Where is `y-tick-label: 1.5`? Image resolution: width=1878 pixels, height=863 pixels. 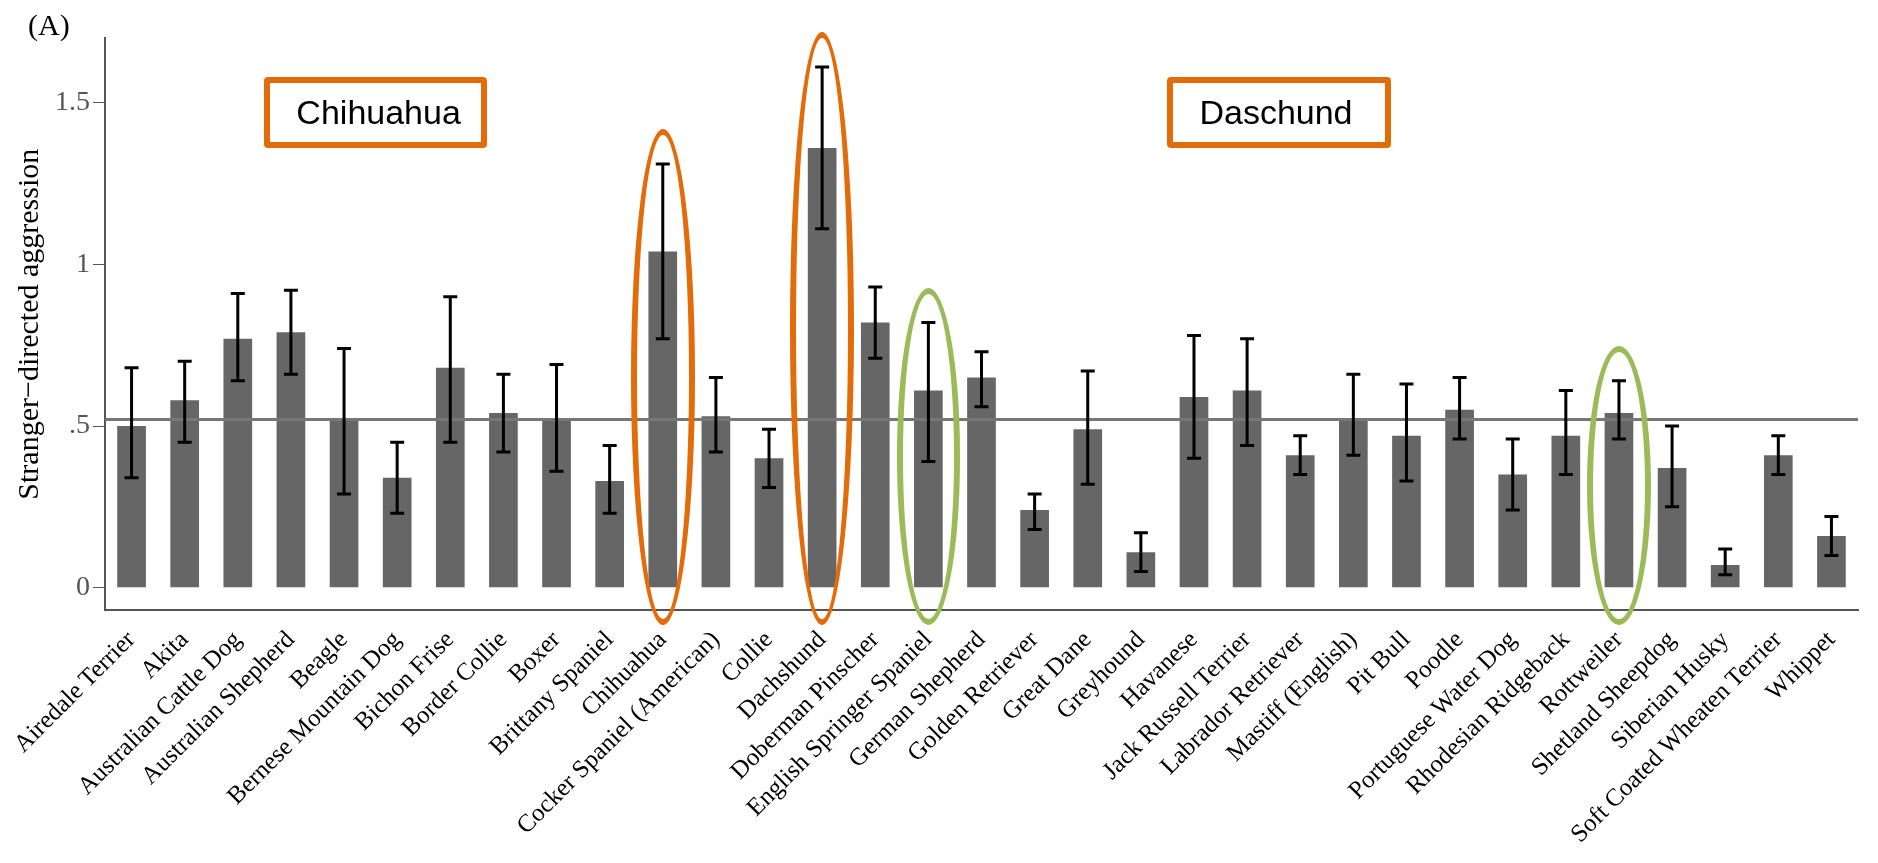 y-tick-label: 1.5 is located at coordinates (72, 101).